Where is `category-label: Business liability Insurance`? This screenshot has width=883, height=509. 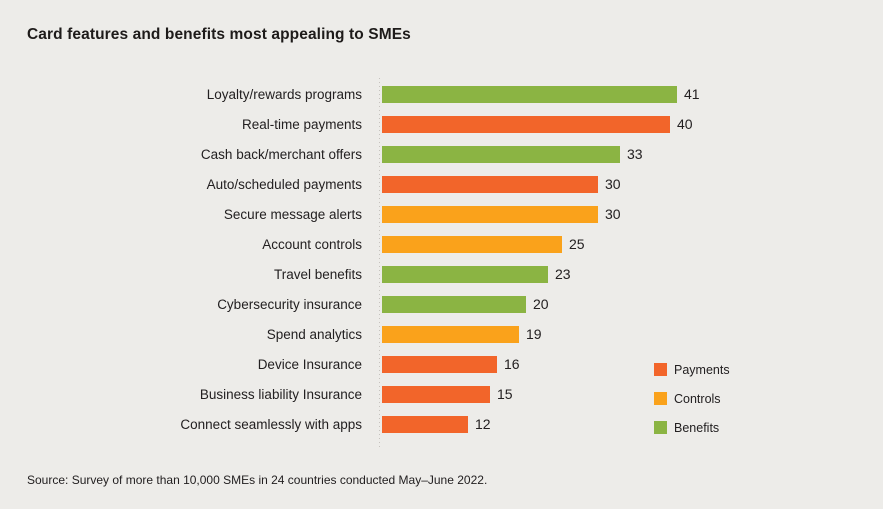
category-label: Business liability Insurance is located at coordinates (280, 394).